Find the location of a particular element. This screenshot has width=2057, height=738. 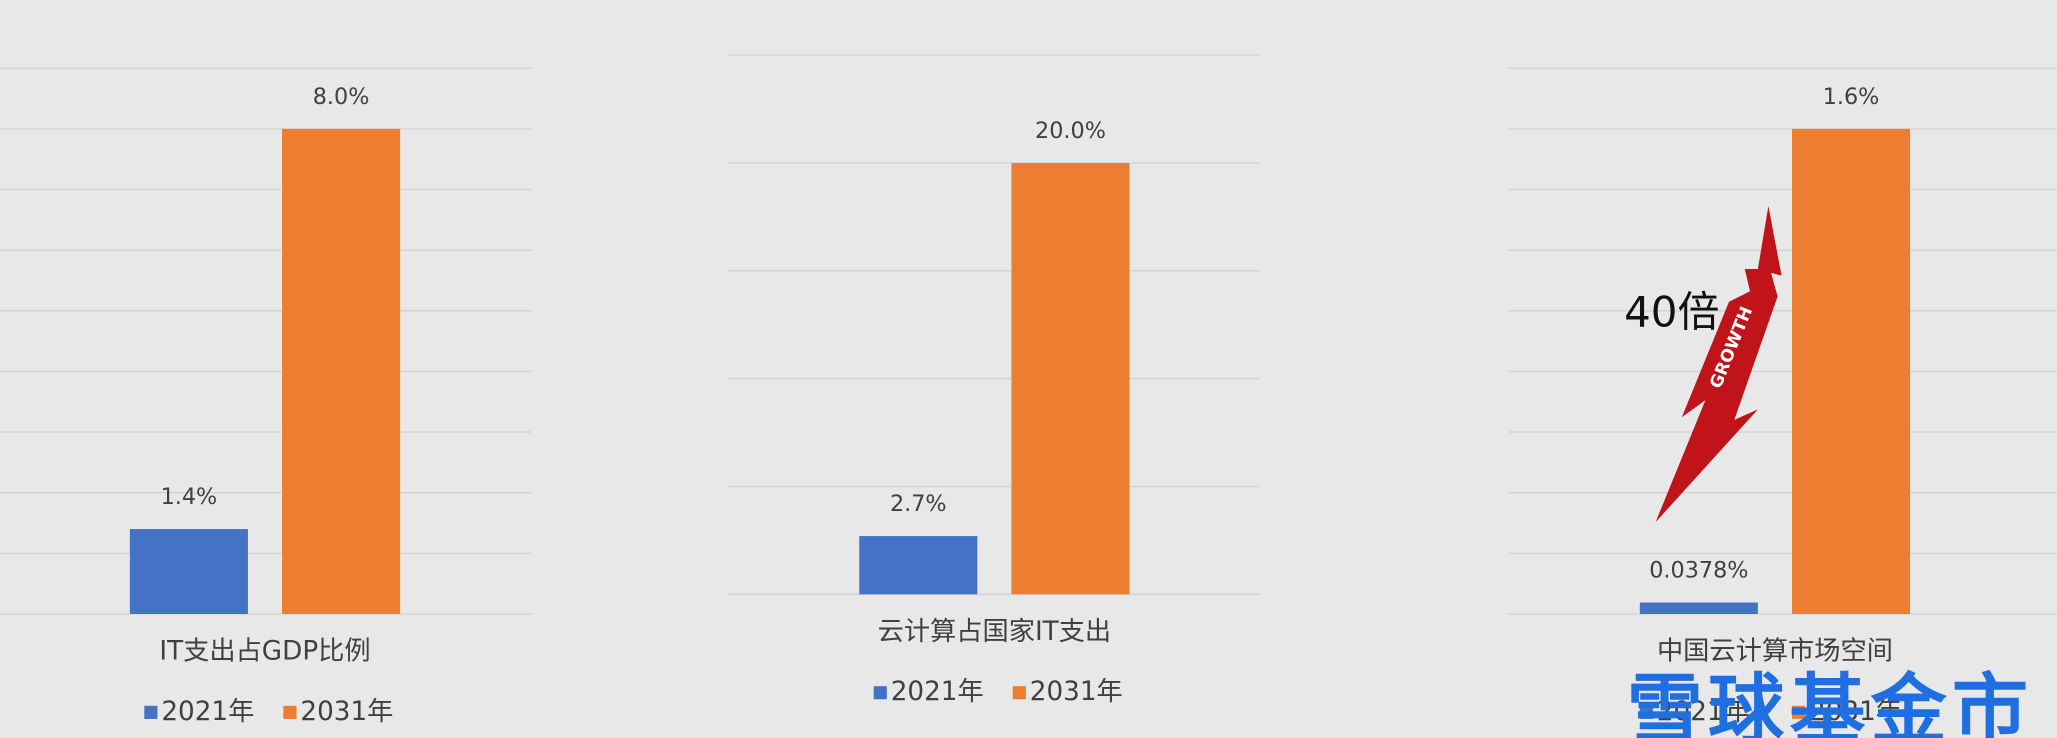

growth-arrow: GROWTH is located at coordinates (1718, 364).